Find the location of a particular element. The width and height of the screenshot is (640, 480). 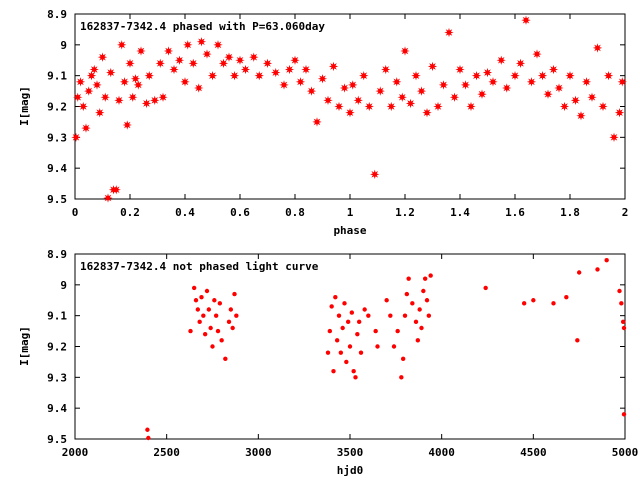

x-tick-label: 0 is located at coordinates (75, 212).